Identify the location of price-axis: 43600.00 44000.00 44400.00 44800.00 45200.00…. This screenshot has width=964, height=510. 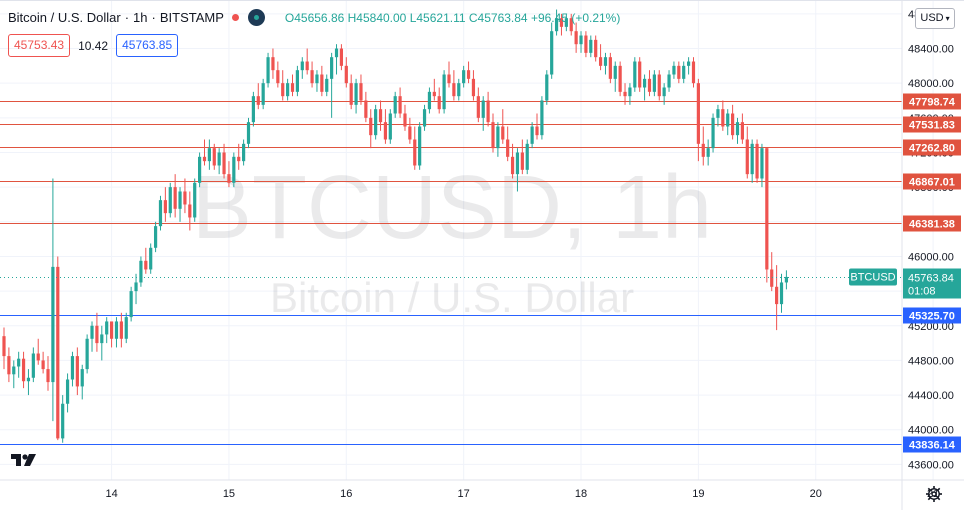
(931, 240).